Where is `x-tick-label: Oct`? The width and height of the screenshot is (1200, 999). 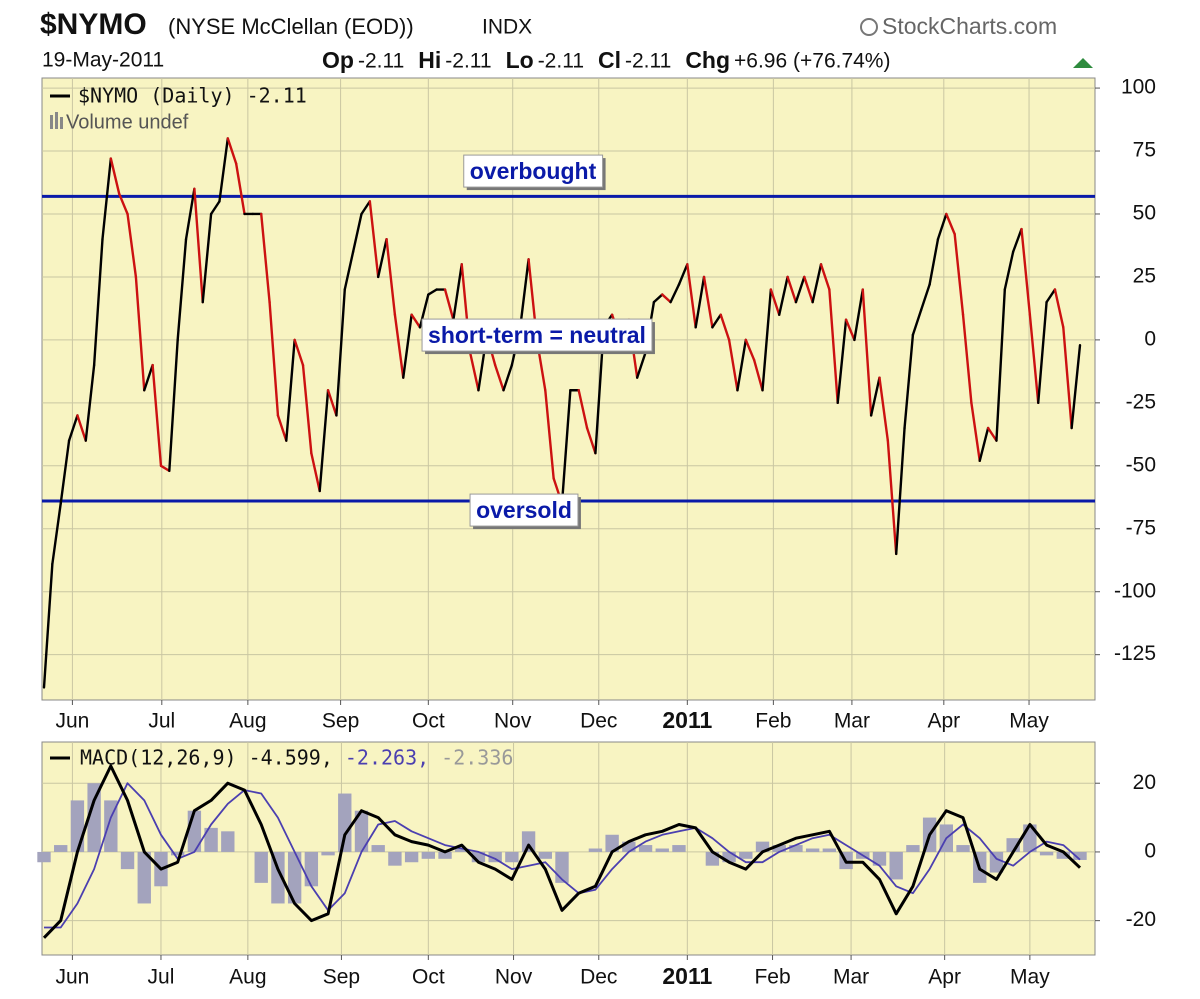
x-tick-label: Oct is located at coordinates (428, 721).